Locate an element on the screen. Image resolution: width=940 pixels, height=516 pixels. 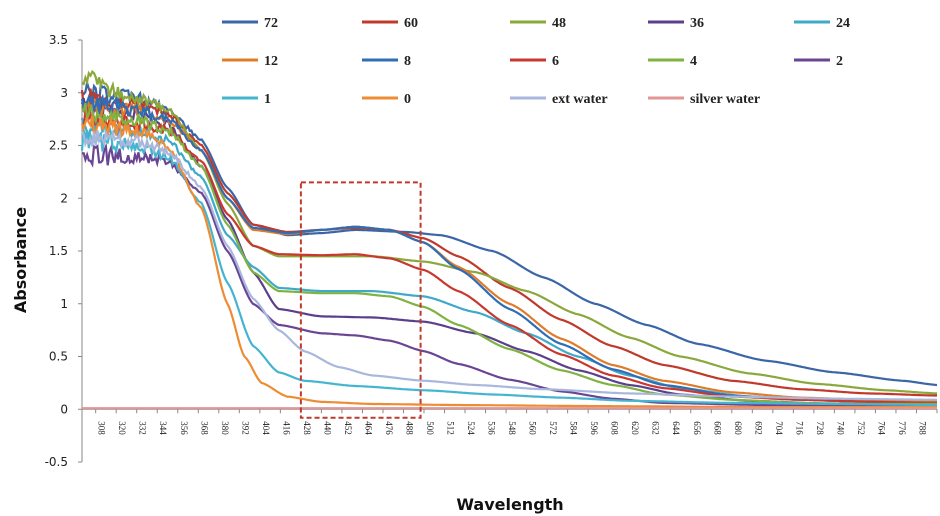
x-tick-label: 596 is located at coordinates (594, 428).